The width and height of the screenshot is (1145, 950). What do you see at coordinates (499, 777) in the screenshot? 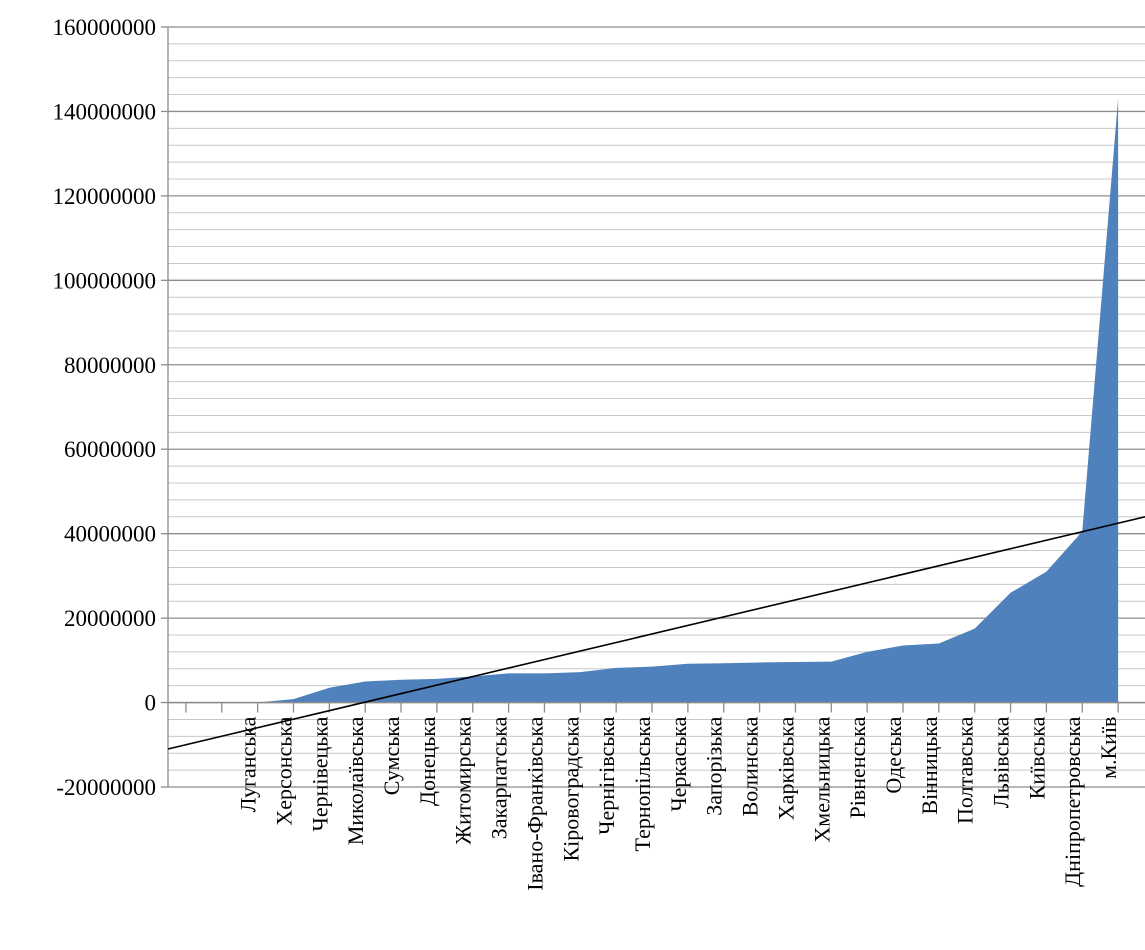
I see `x-tick-label: Закарпатська` at bounding box center [499, 777].